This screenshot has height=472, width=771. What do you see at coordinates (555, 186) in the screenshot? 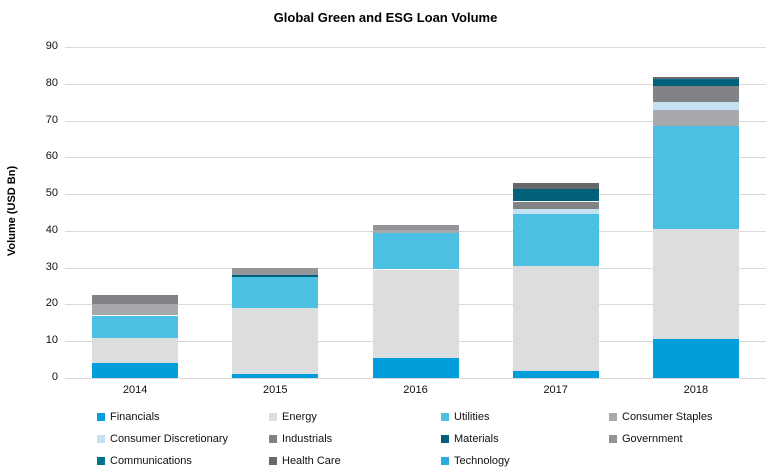
I see `bar-2017-health-care` at bounding box center [555, 186].